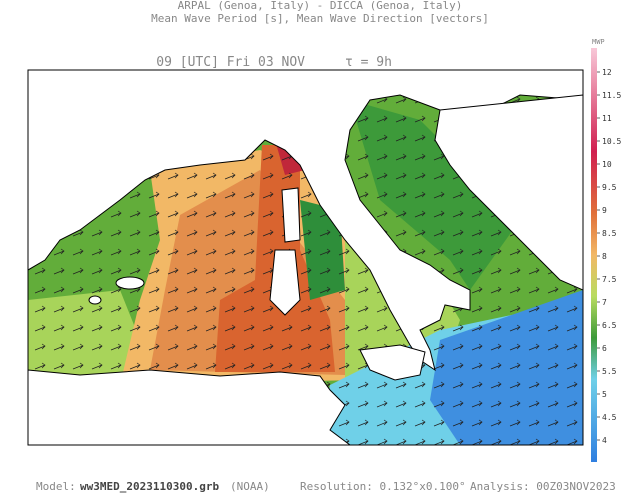 The width and height of the screenshot is (640, 499). I want to click on land, so click(189, 407).